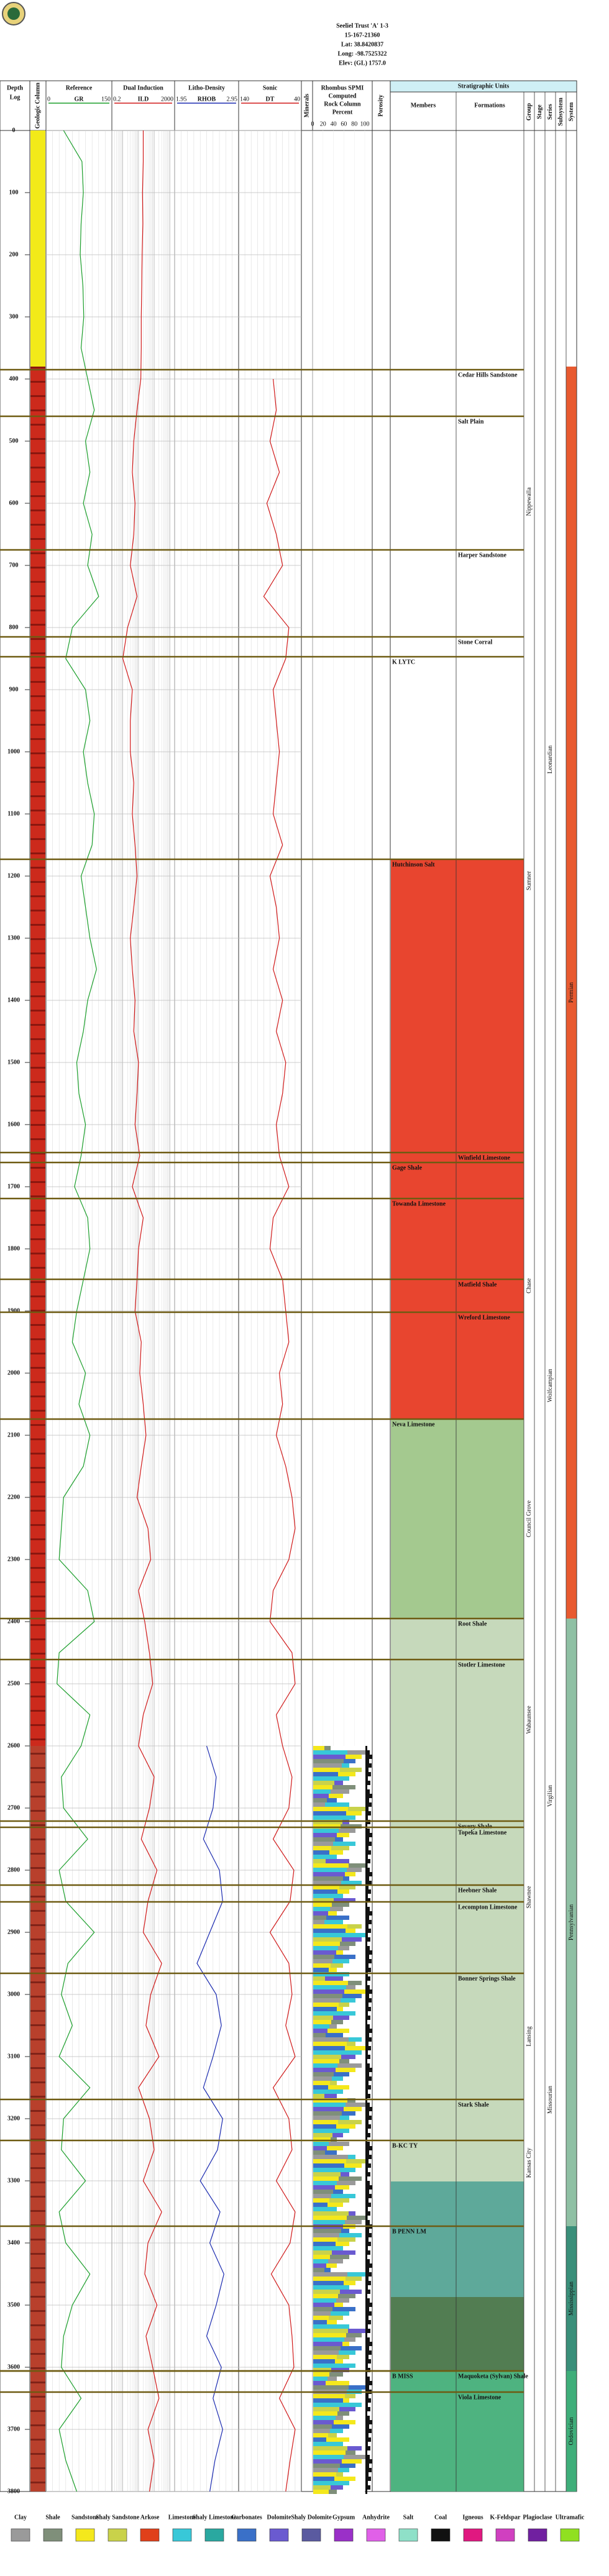  Describe the element at coordinates (529, 1286) in the screenshot. I see `strat-unit-label: Chase` at that location.